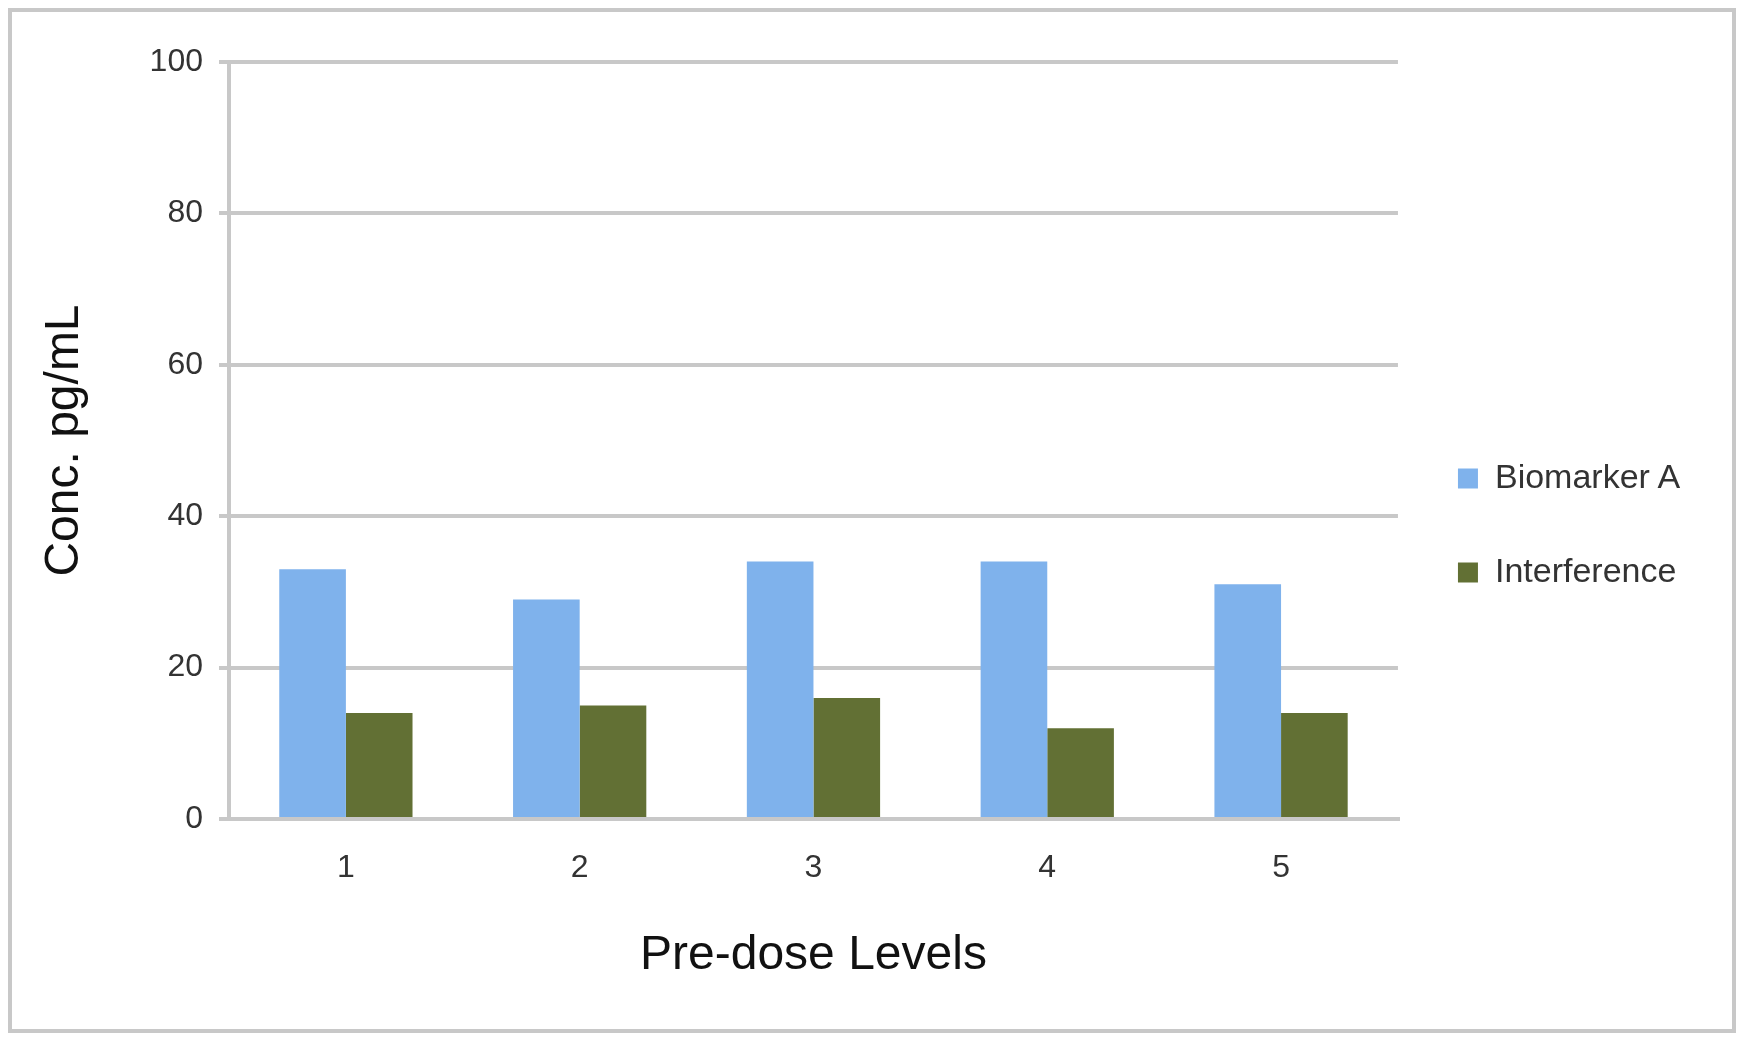 The height and width of the screenshot is (1045, 1748). Describe the element at coordinates (579, 866) in the screenshot. I see `x-tick-label: 2` at that location.